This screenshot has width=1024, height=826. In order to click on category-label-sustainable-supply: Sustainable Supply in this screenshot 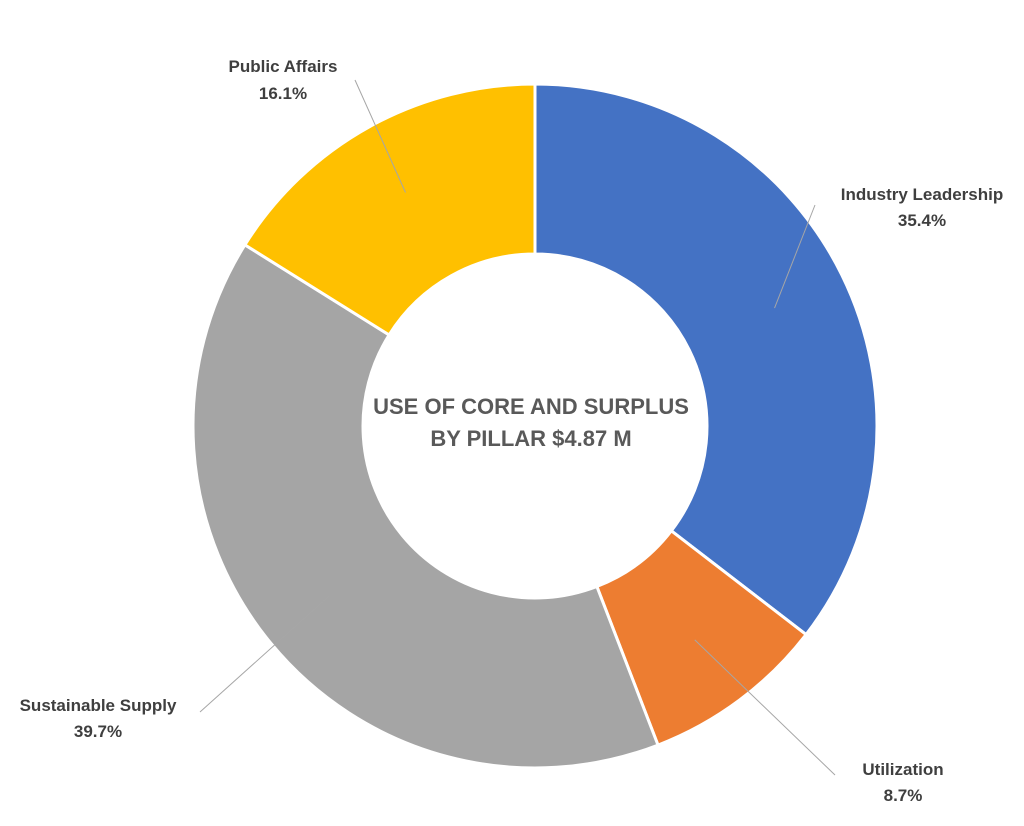, I will do `click(98, 705)`.